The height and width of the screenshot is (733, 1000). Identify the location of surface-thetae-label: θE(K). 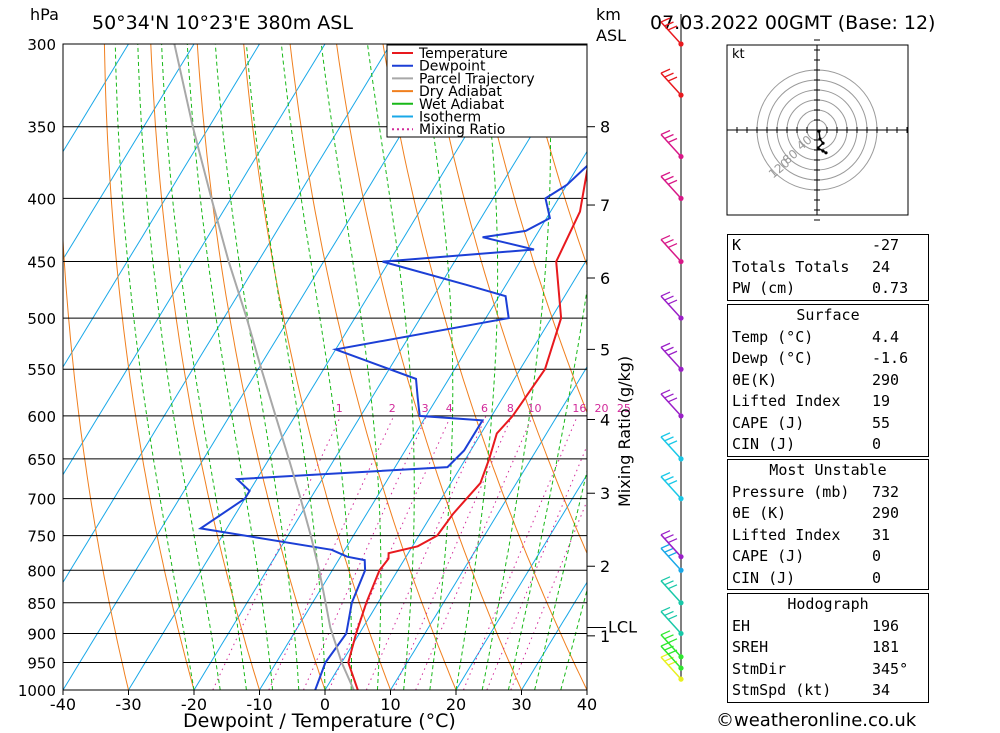
(755, 379).